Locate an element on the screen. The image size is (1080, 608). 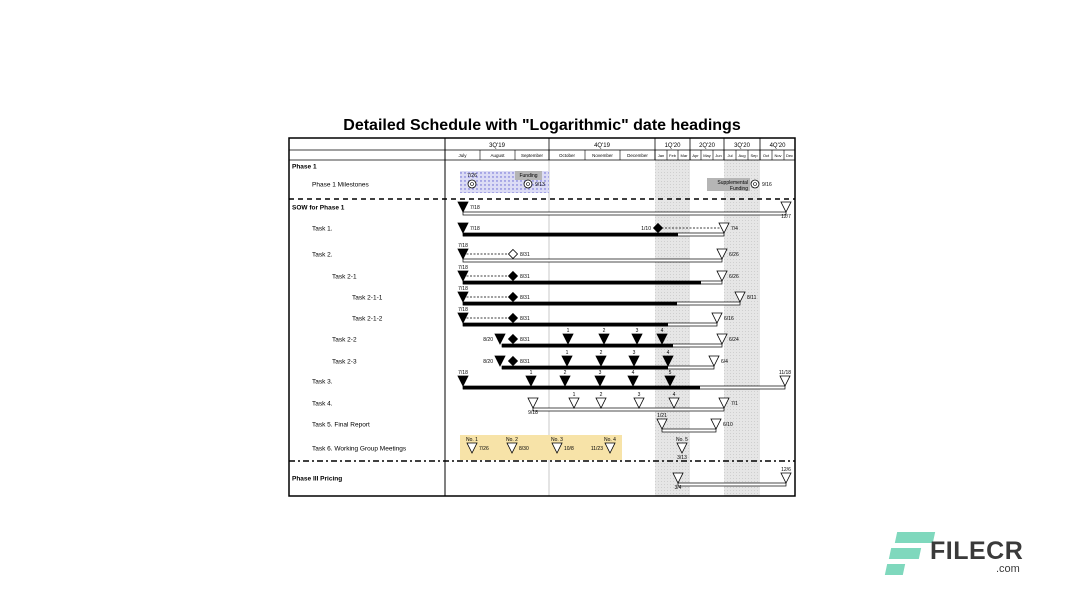
month-header: May is located at coordinates (707, 155).